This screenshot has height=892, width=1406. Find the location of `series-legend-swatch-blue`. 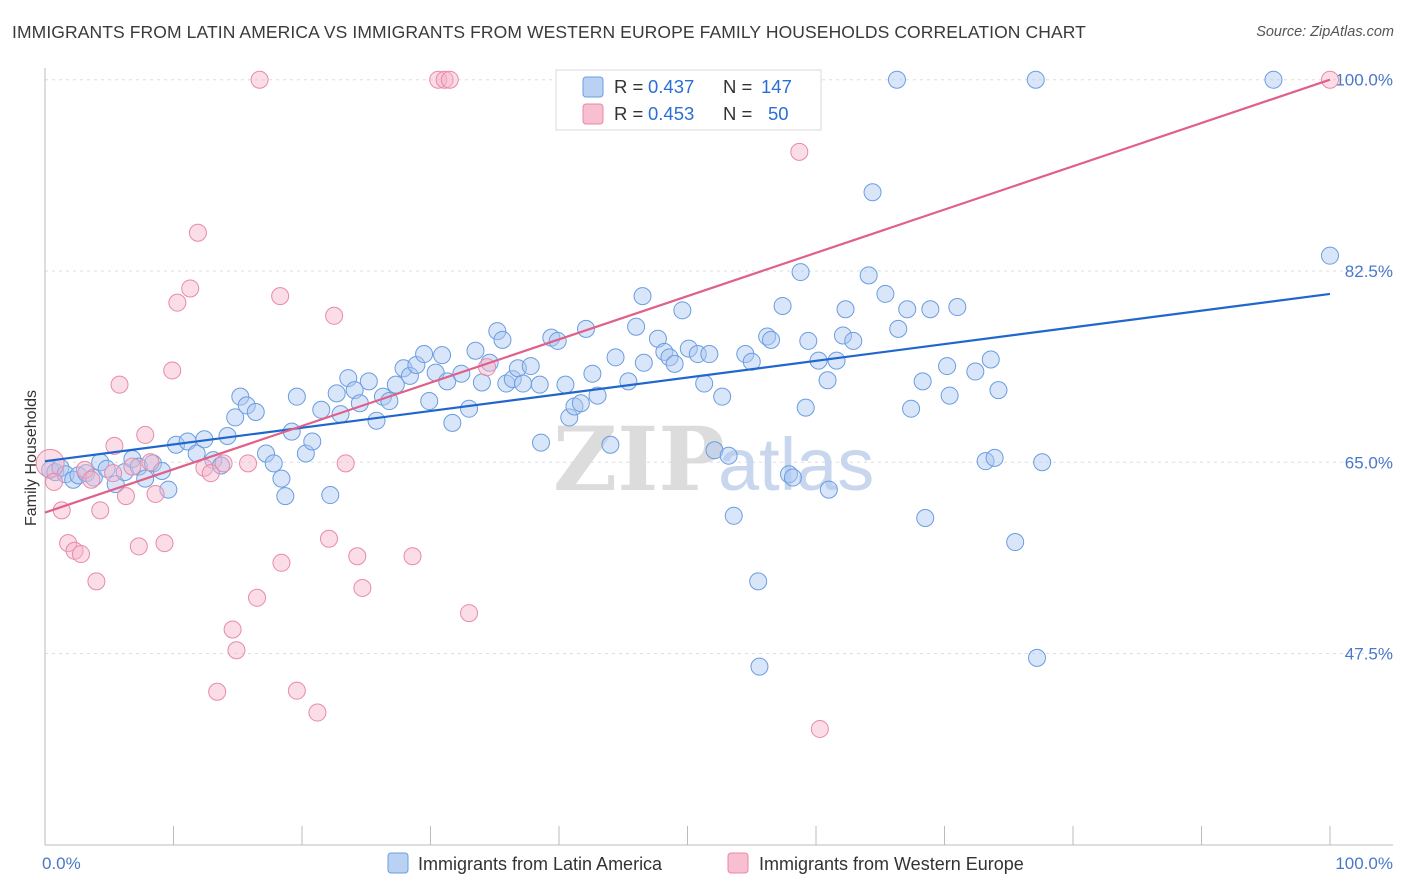

series-legend-swatch-blue is located at coordinates (398, 863).